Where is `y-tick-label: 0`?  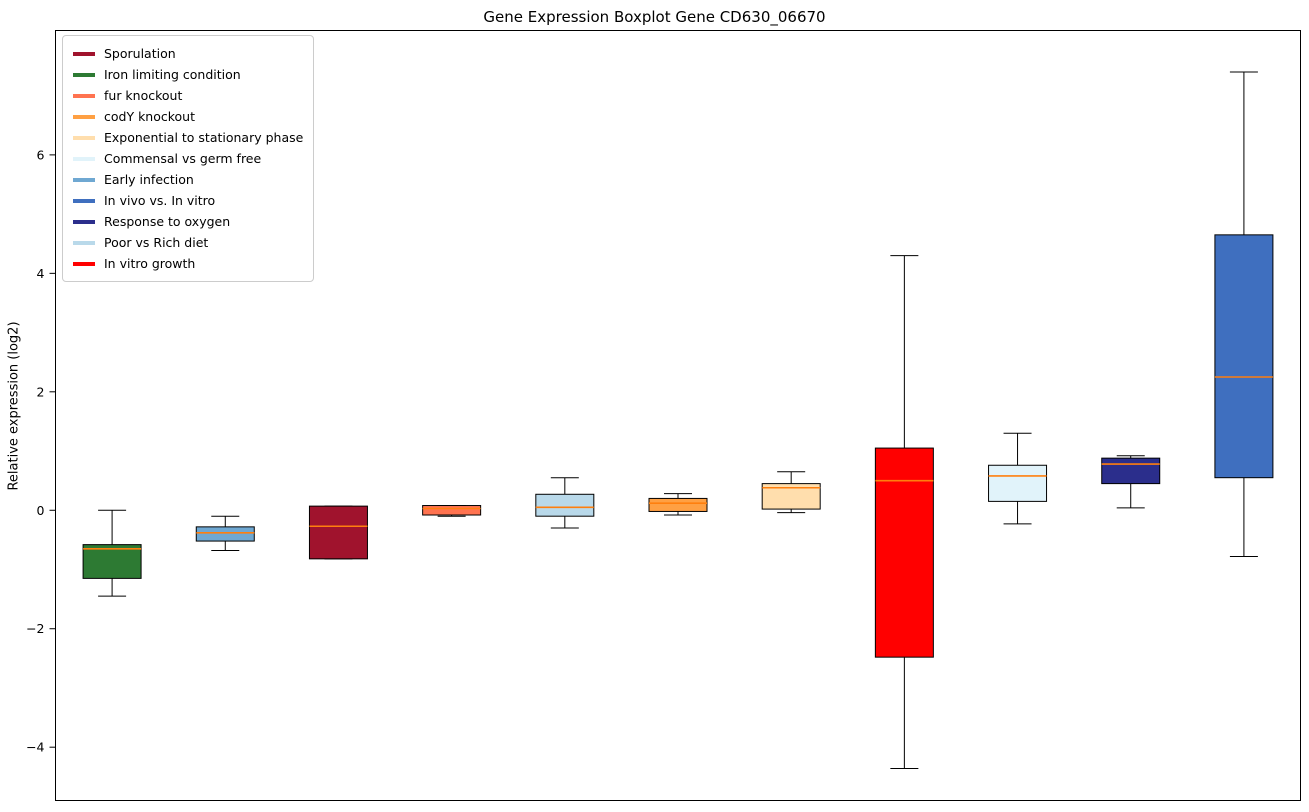
y-tick-label: 0 is located at coordinates (41, 510).